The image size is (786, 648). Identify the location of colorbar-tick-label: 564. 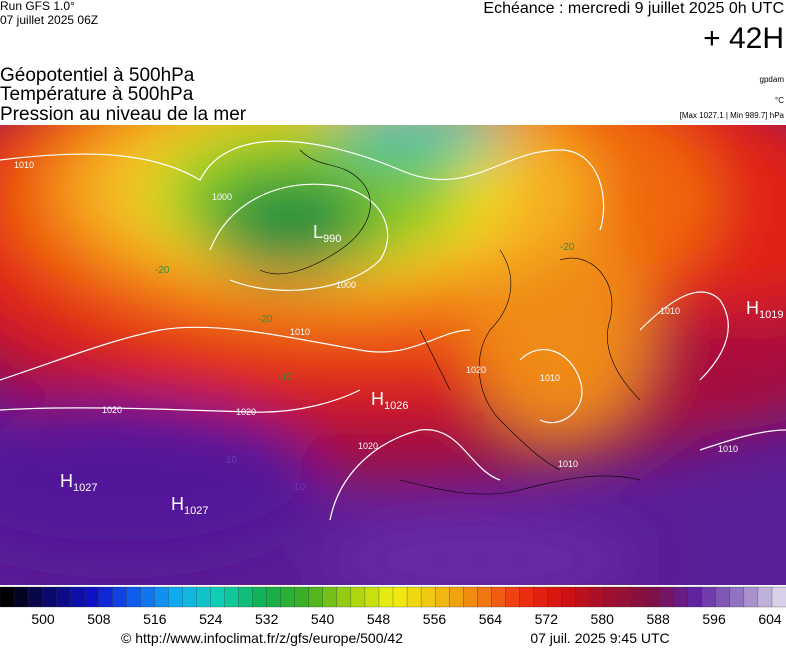
(491, 619).